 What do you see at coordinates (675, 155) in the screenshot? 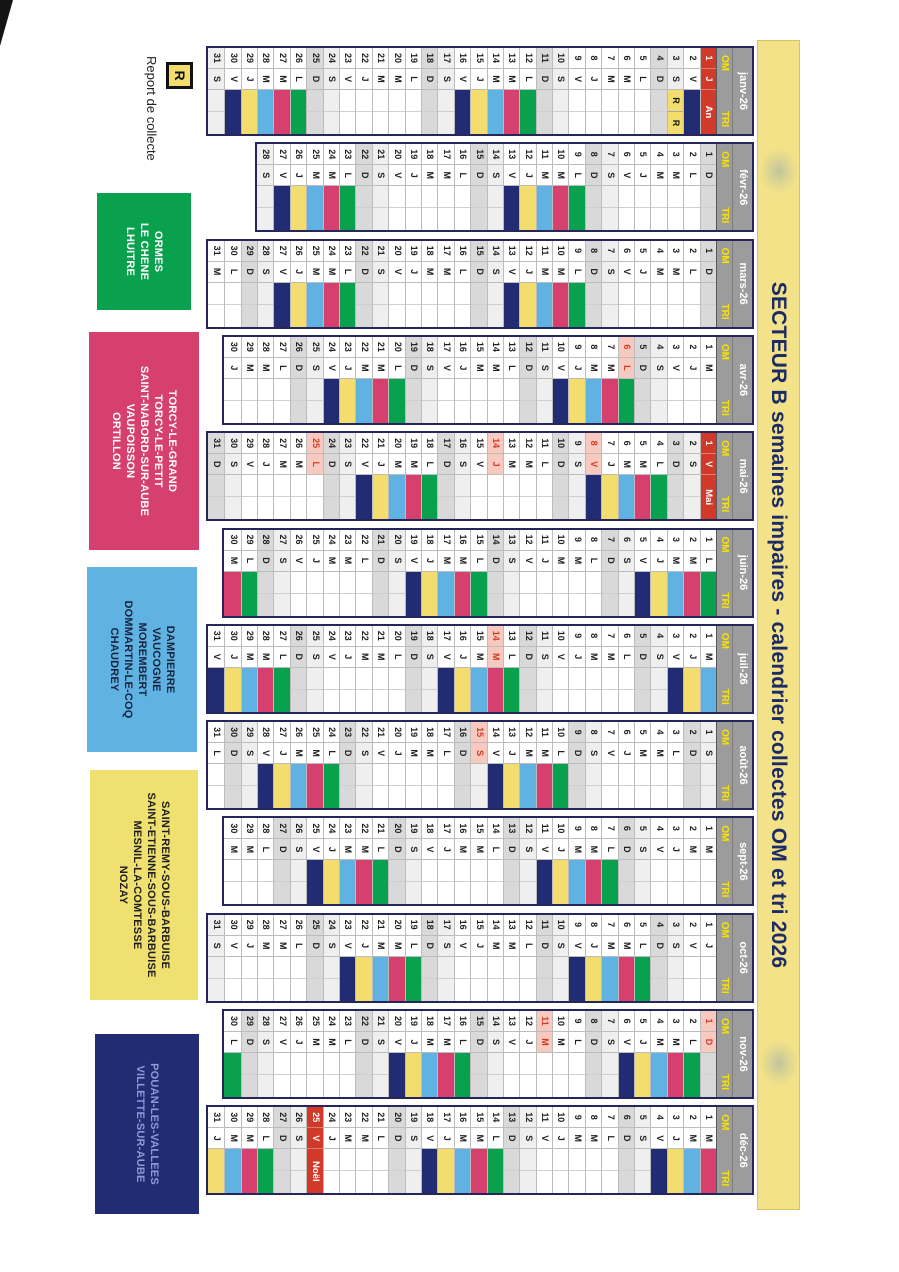
I see `day-number: 3` at bounding box center [675, 155].